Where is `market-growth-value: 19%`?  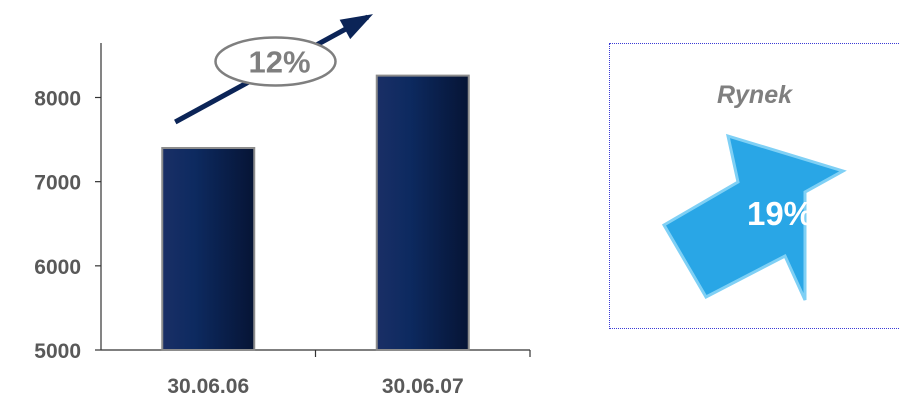
market-growth-value: 19% is located at coordinates (780, 213).